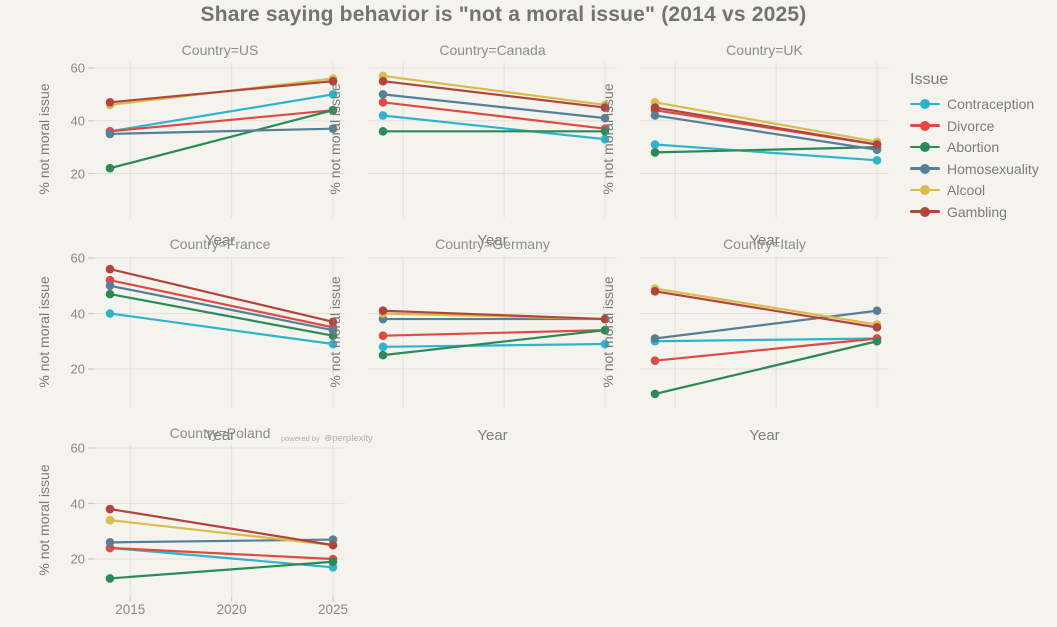  Describe the element at coordinates (300, 438) in the screenshot. I see `watermark-prefix: powered by` at that location.